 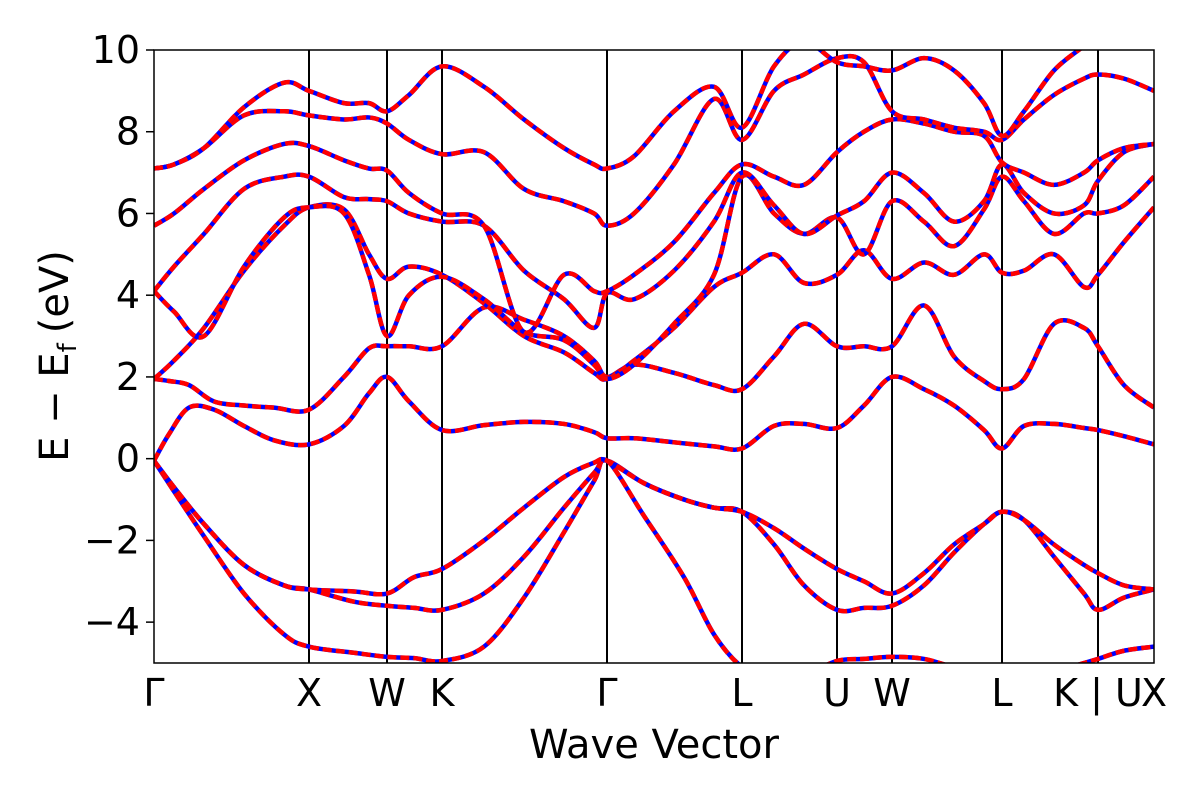 I want to click on y-tick-label: −4, so click(x=112, y=622).